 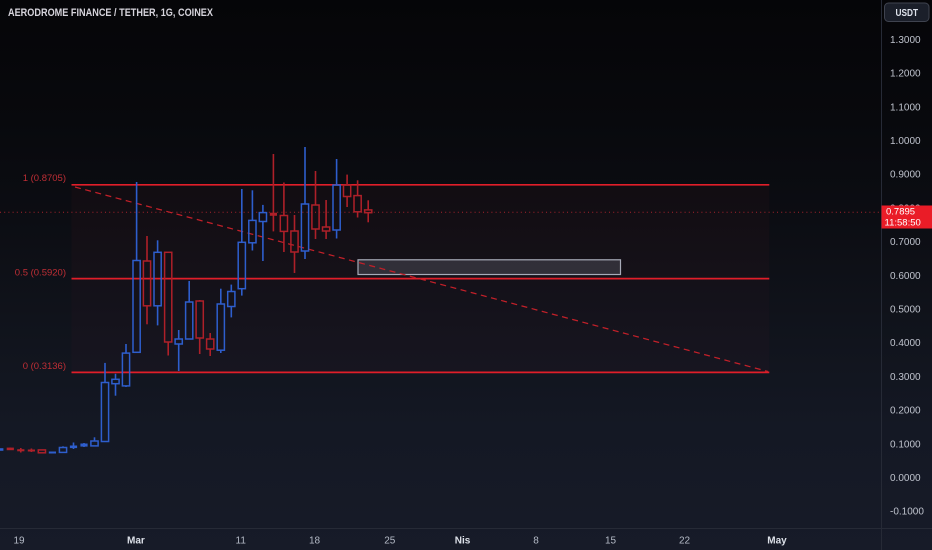 What do you see at coordinates (905, 40) in the screenshot?
I see `svg-text: 1.3000` at bounding box center [905, 40].